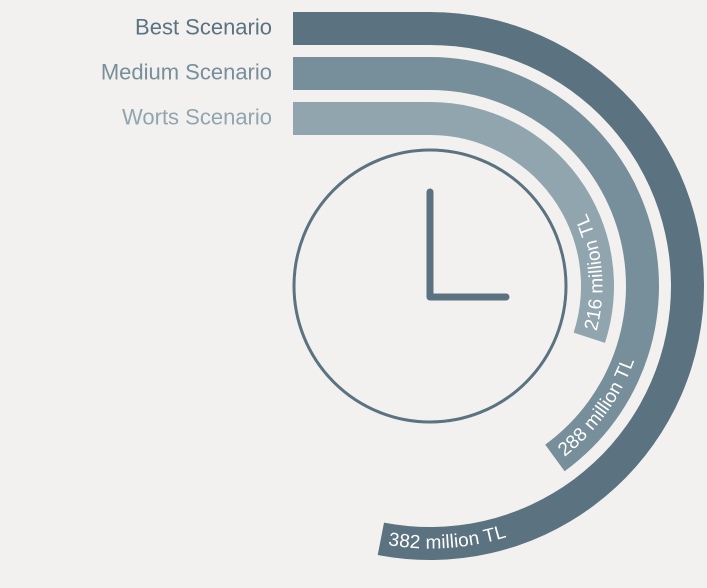 The image size is (707, 588). I want to click on legend-label: Worts Scenario, so click(197, 116).